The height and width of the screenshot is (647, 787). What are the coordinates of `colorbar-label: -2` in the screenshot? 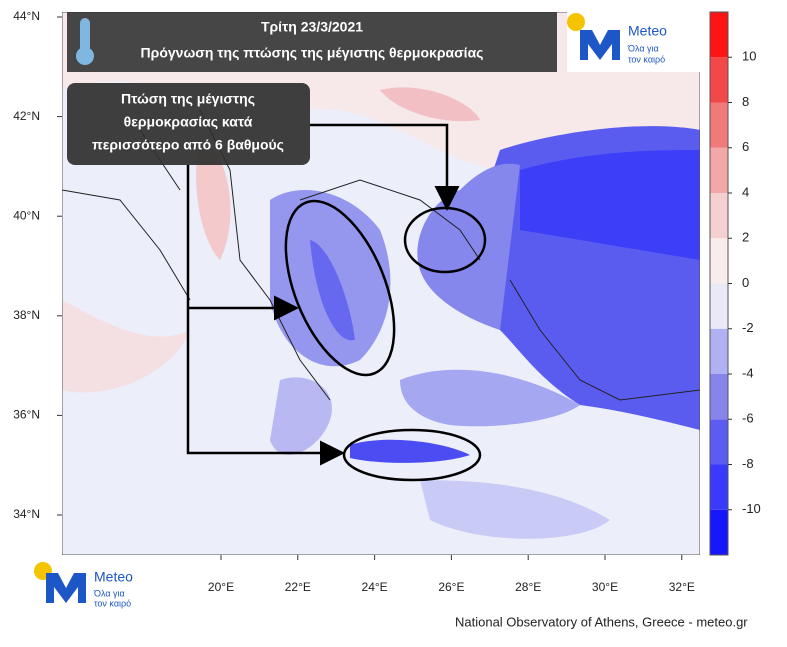 It's located at (748, 327).